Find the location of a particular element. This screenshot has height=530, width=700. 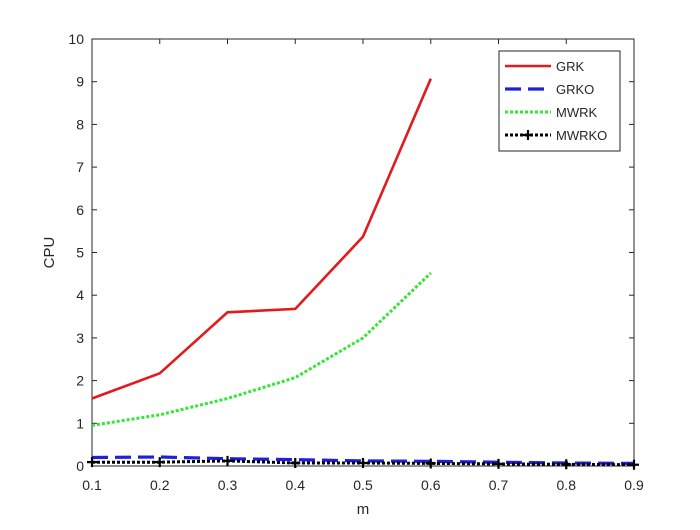

y-tick-label: 0 is located at coordinates (80, 466).